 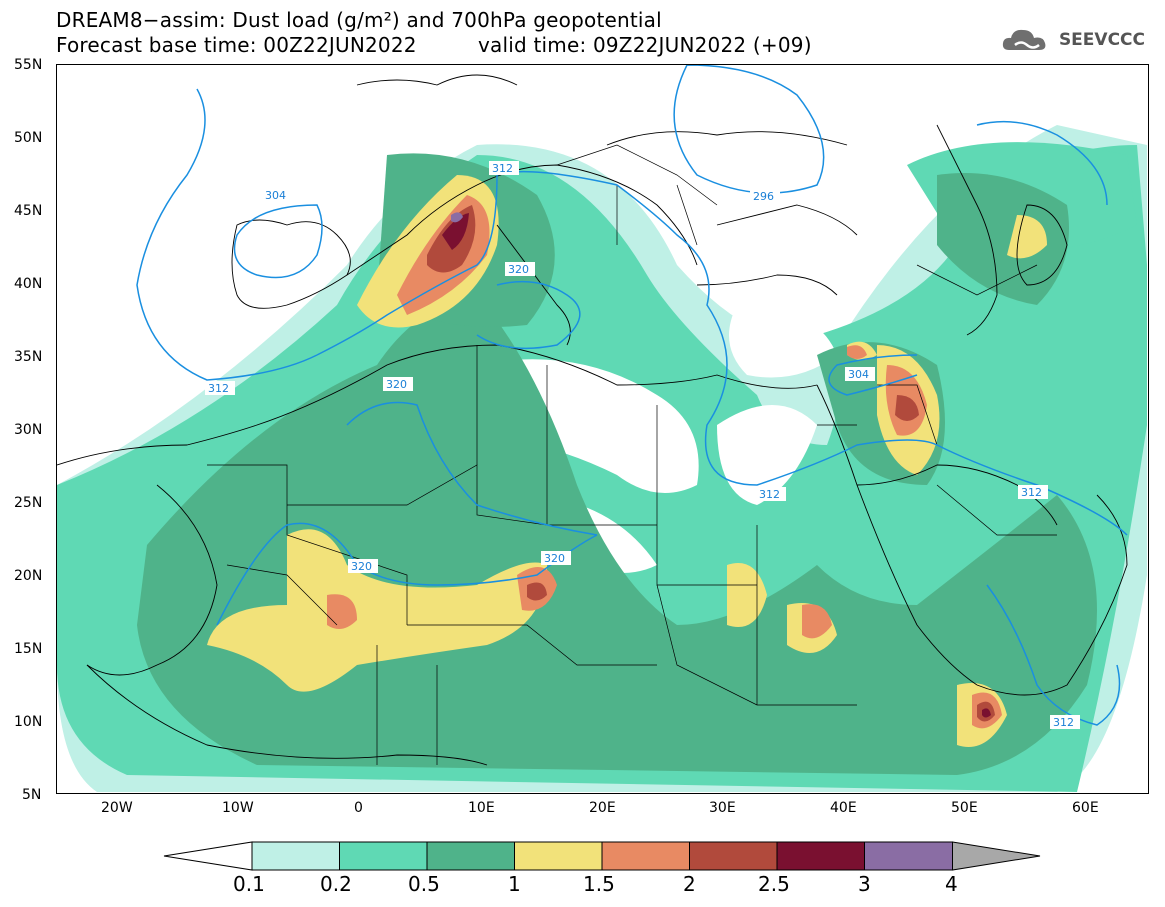 I want to click on lon-label: 40E, so click(x=843, y=808).